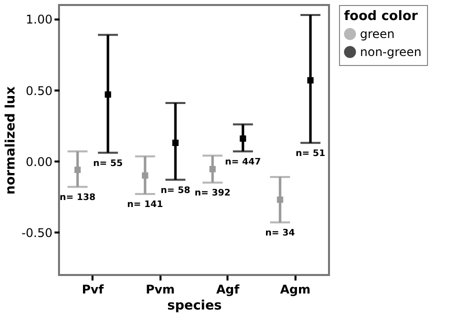 The width and height of the screenshot is (474, 331). Describe the element at coordinates (145, 205) in the screenshot. I see `annotation: n= 141` at that location.